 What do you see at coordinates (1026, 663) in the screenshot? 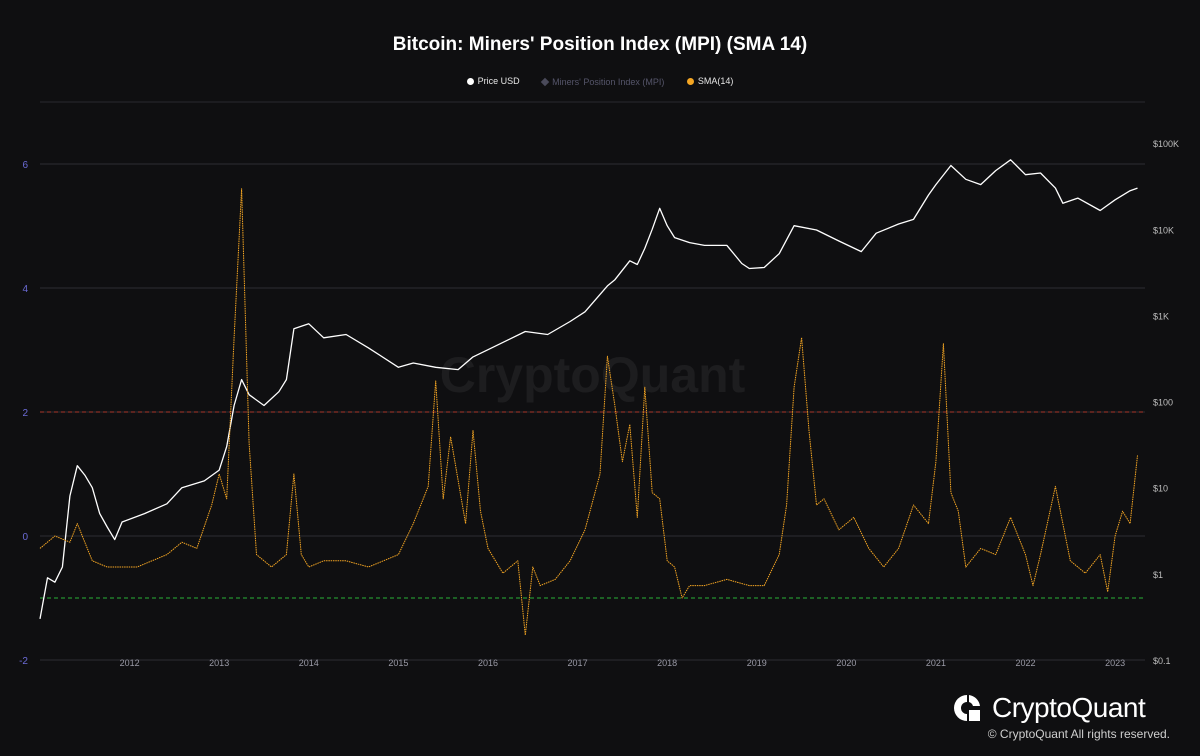
I see `x-axis-tick-label: 2022` at bounding box center [1026, 663].